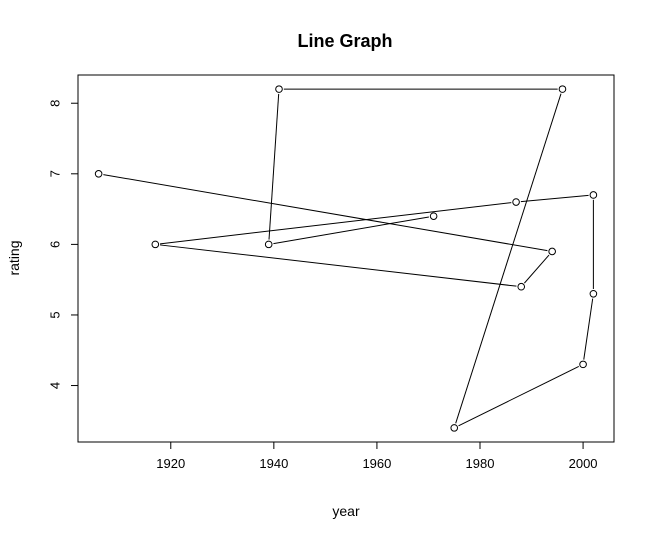 This screenshot has height=540, width=655. Describe the element at coordinates (54, 103) in the screenshot. I see `y-tick-label: 8` at that location.